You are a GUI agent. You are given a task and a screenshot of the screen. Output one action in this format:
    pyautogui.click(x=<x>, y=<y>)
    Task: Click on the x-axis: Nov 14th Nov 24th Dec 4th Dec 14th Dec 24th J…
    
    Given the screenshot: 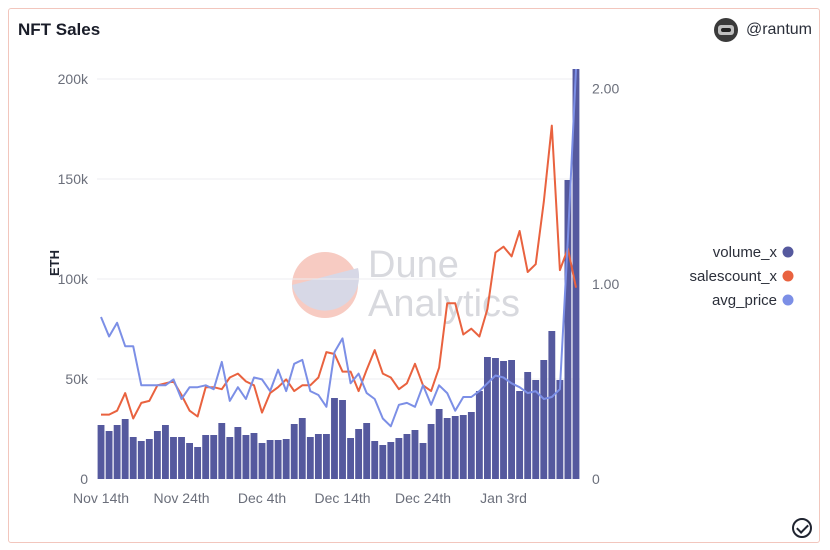 What is the action you would take?
    pyautogui.click(x=300, y=498)
    